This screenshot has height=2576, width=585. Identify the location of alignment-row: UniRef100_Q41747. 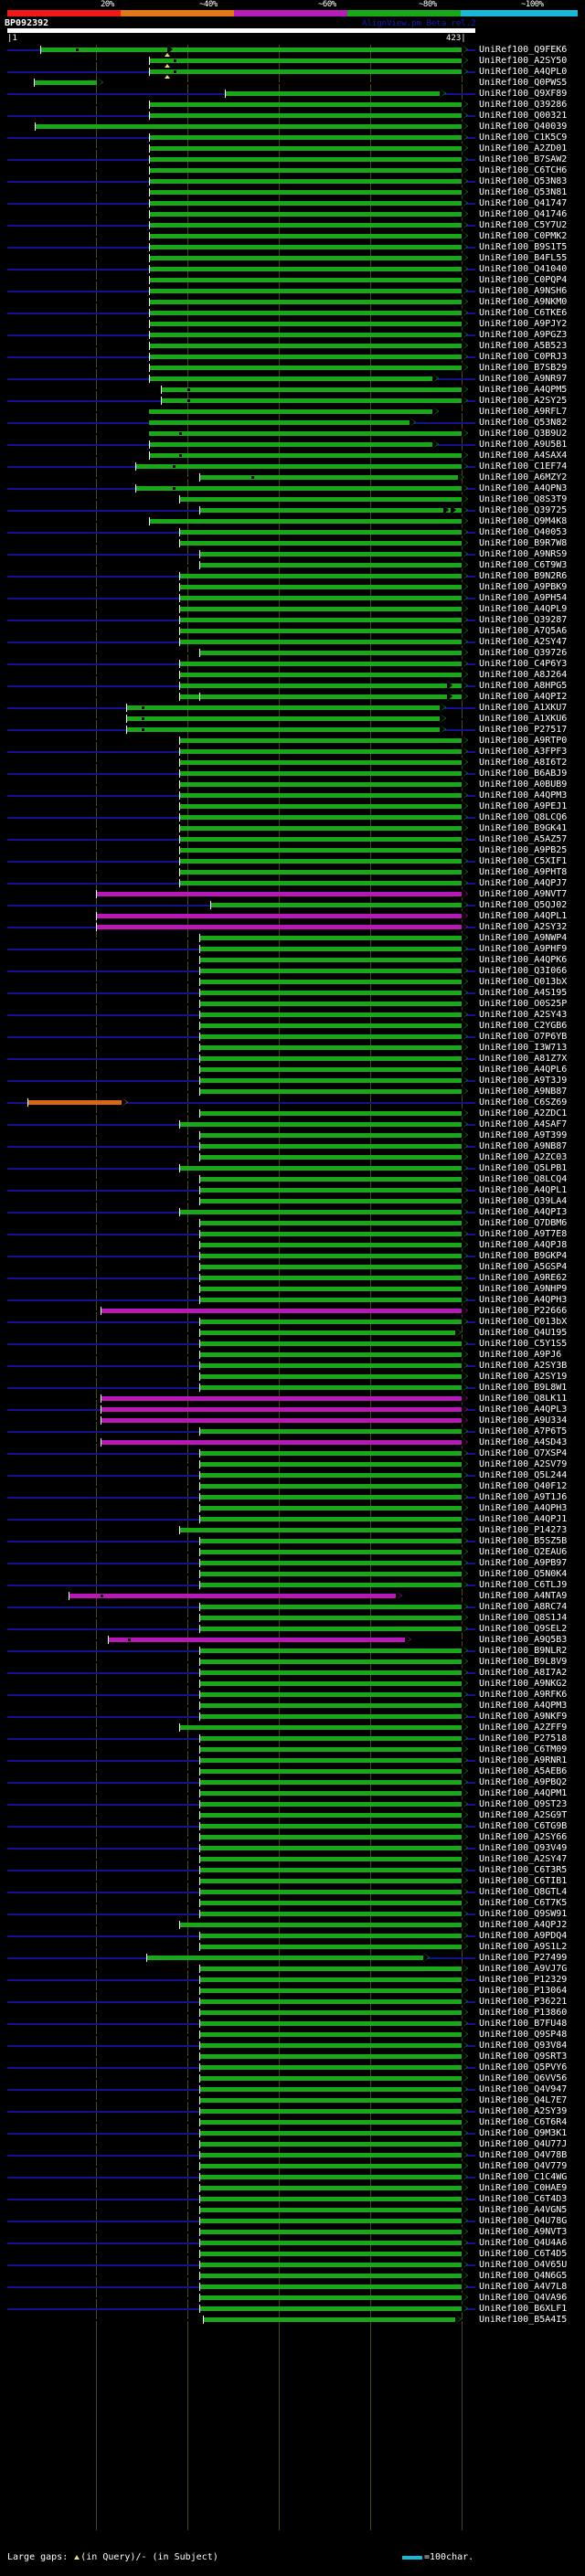
(293, 203).